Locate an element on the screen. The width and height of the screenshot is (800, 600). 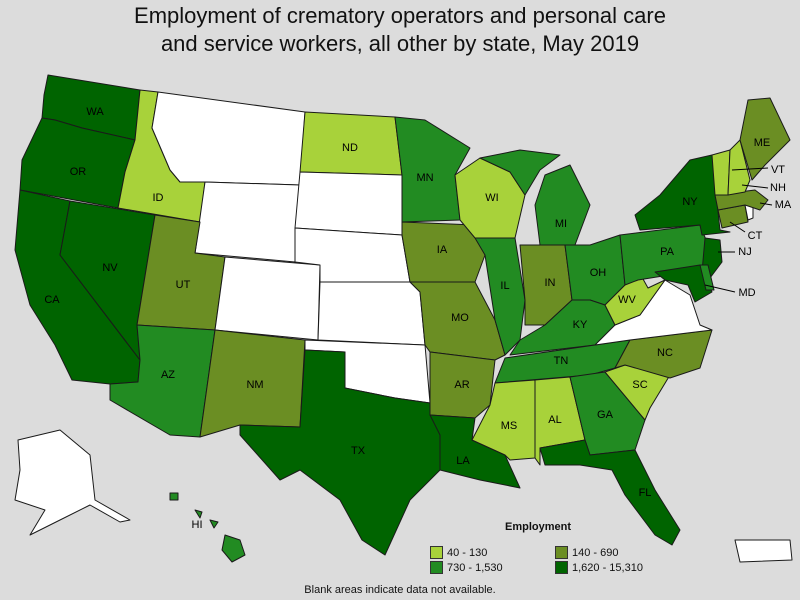
label-MA: MA is located at coordinates (783, 205).